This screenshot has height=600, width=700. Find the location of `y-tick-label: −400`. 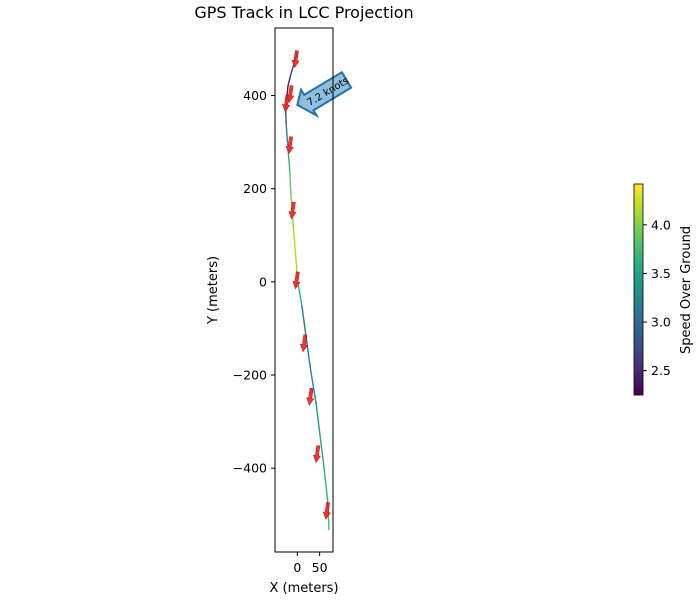

y-tick-label: −400 is located at coordinates (250, 468).